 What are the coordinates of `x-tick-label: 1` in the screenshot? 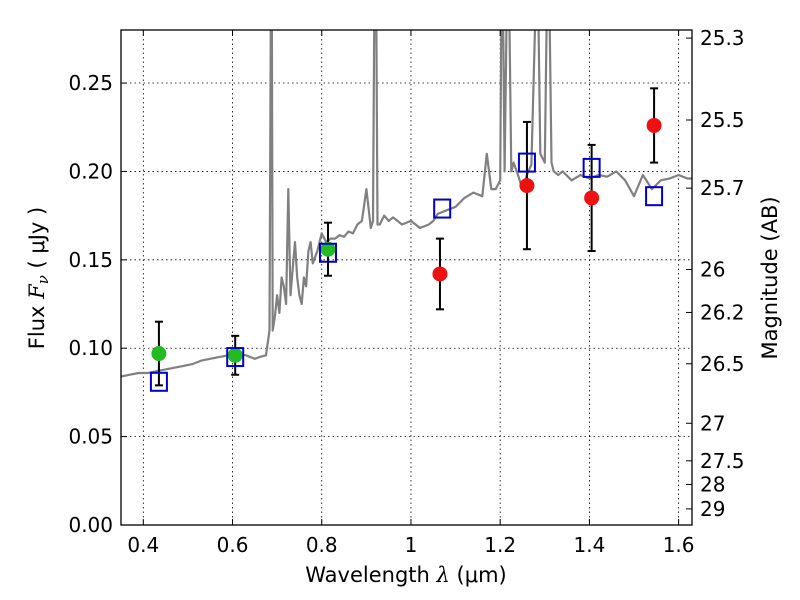 It's located at (411, 545).